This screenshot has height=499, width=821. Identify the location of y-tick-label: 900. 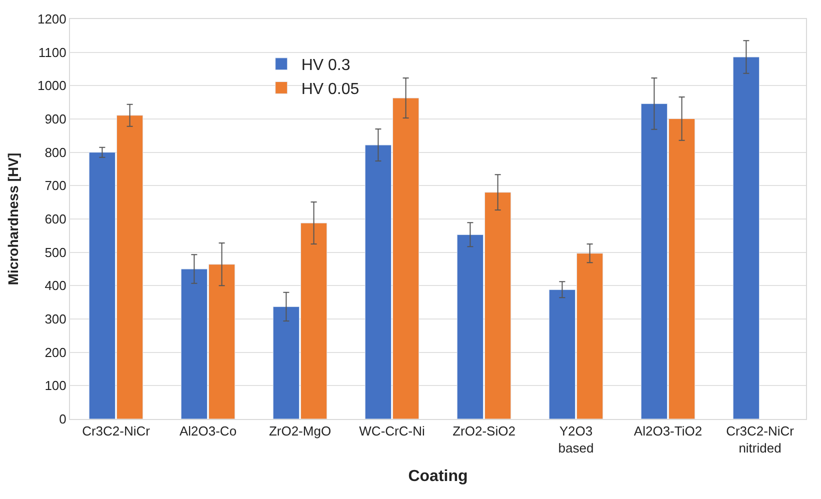
(55, 119).